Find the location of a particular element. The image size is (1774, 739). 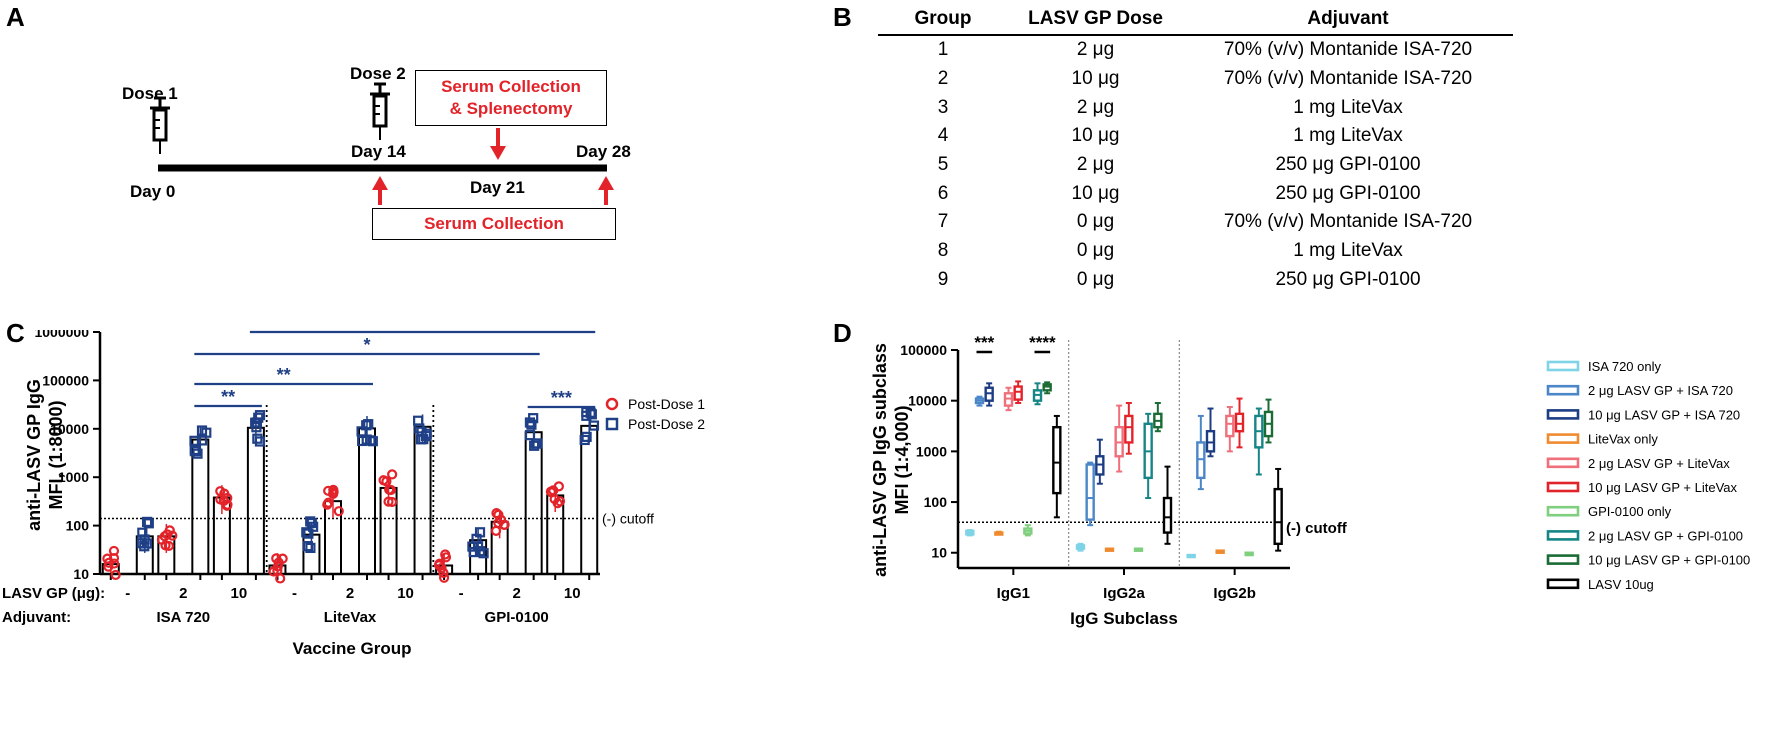

serum-splenectomy-line2: & Splenectomy is located at coordinates (511, 108).